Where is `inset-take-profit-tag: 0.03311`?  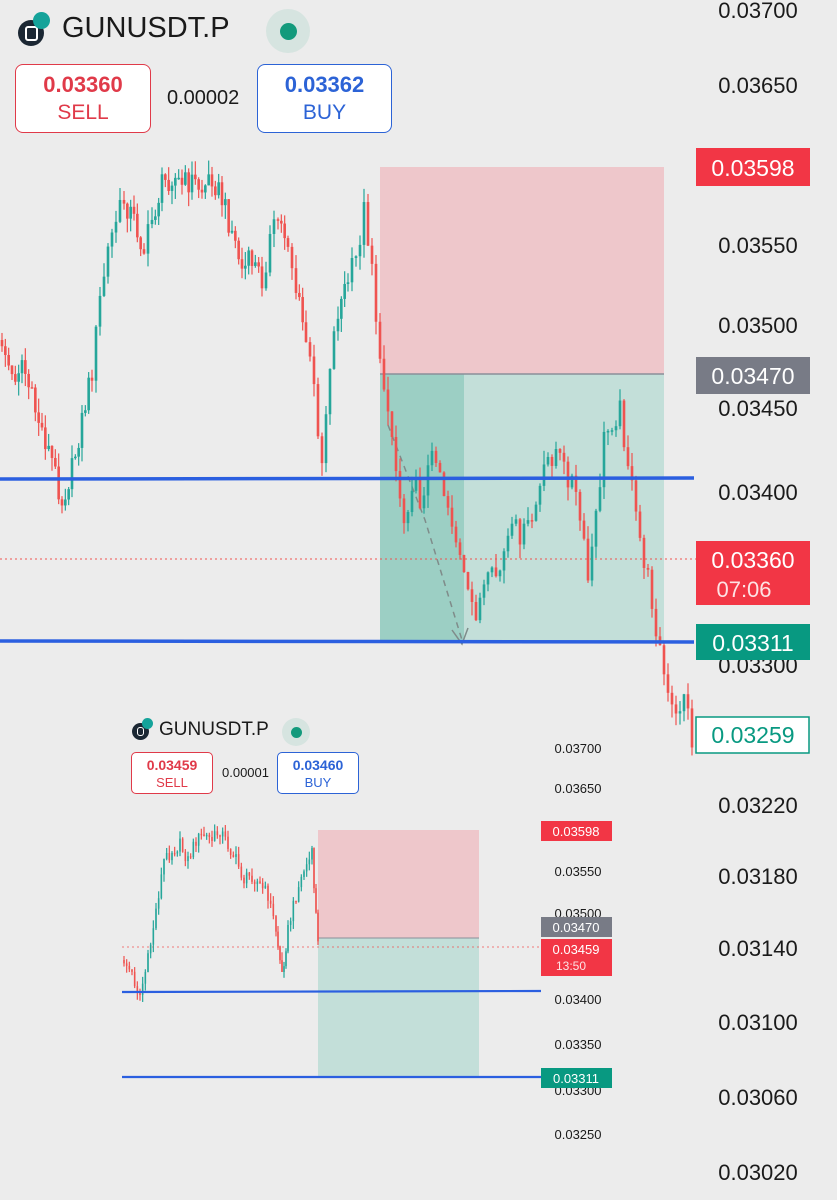
inset-take-profit-tag: 0.03311 is located at coordinates (576, 1078).